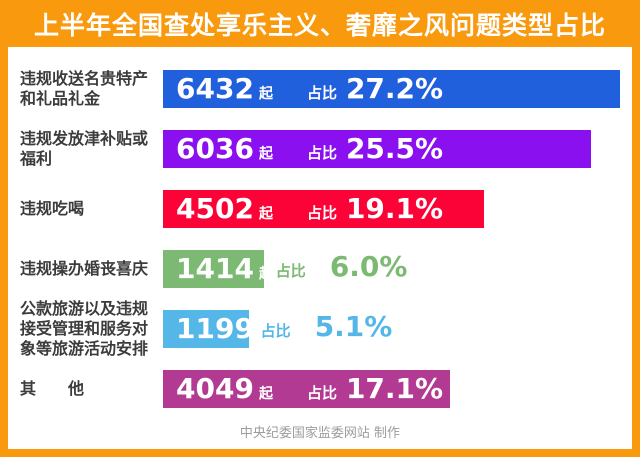 The image size is (640, 457). I want to click on bar-area: 4502 起 占比 19.1%, so click(397, 209).